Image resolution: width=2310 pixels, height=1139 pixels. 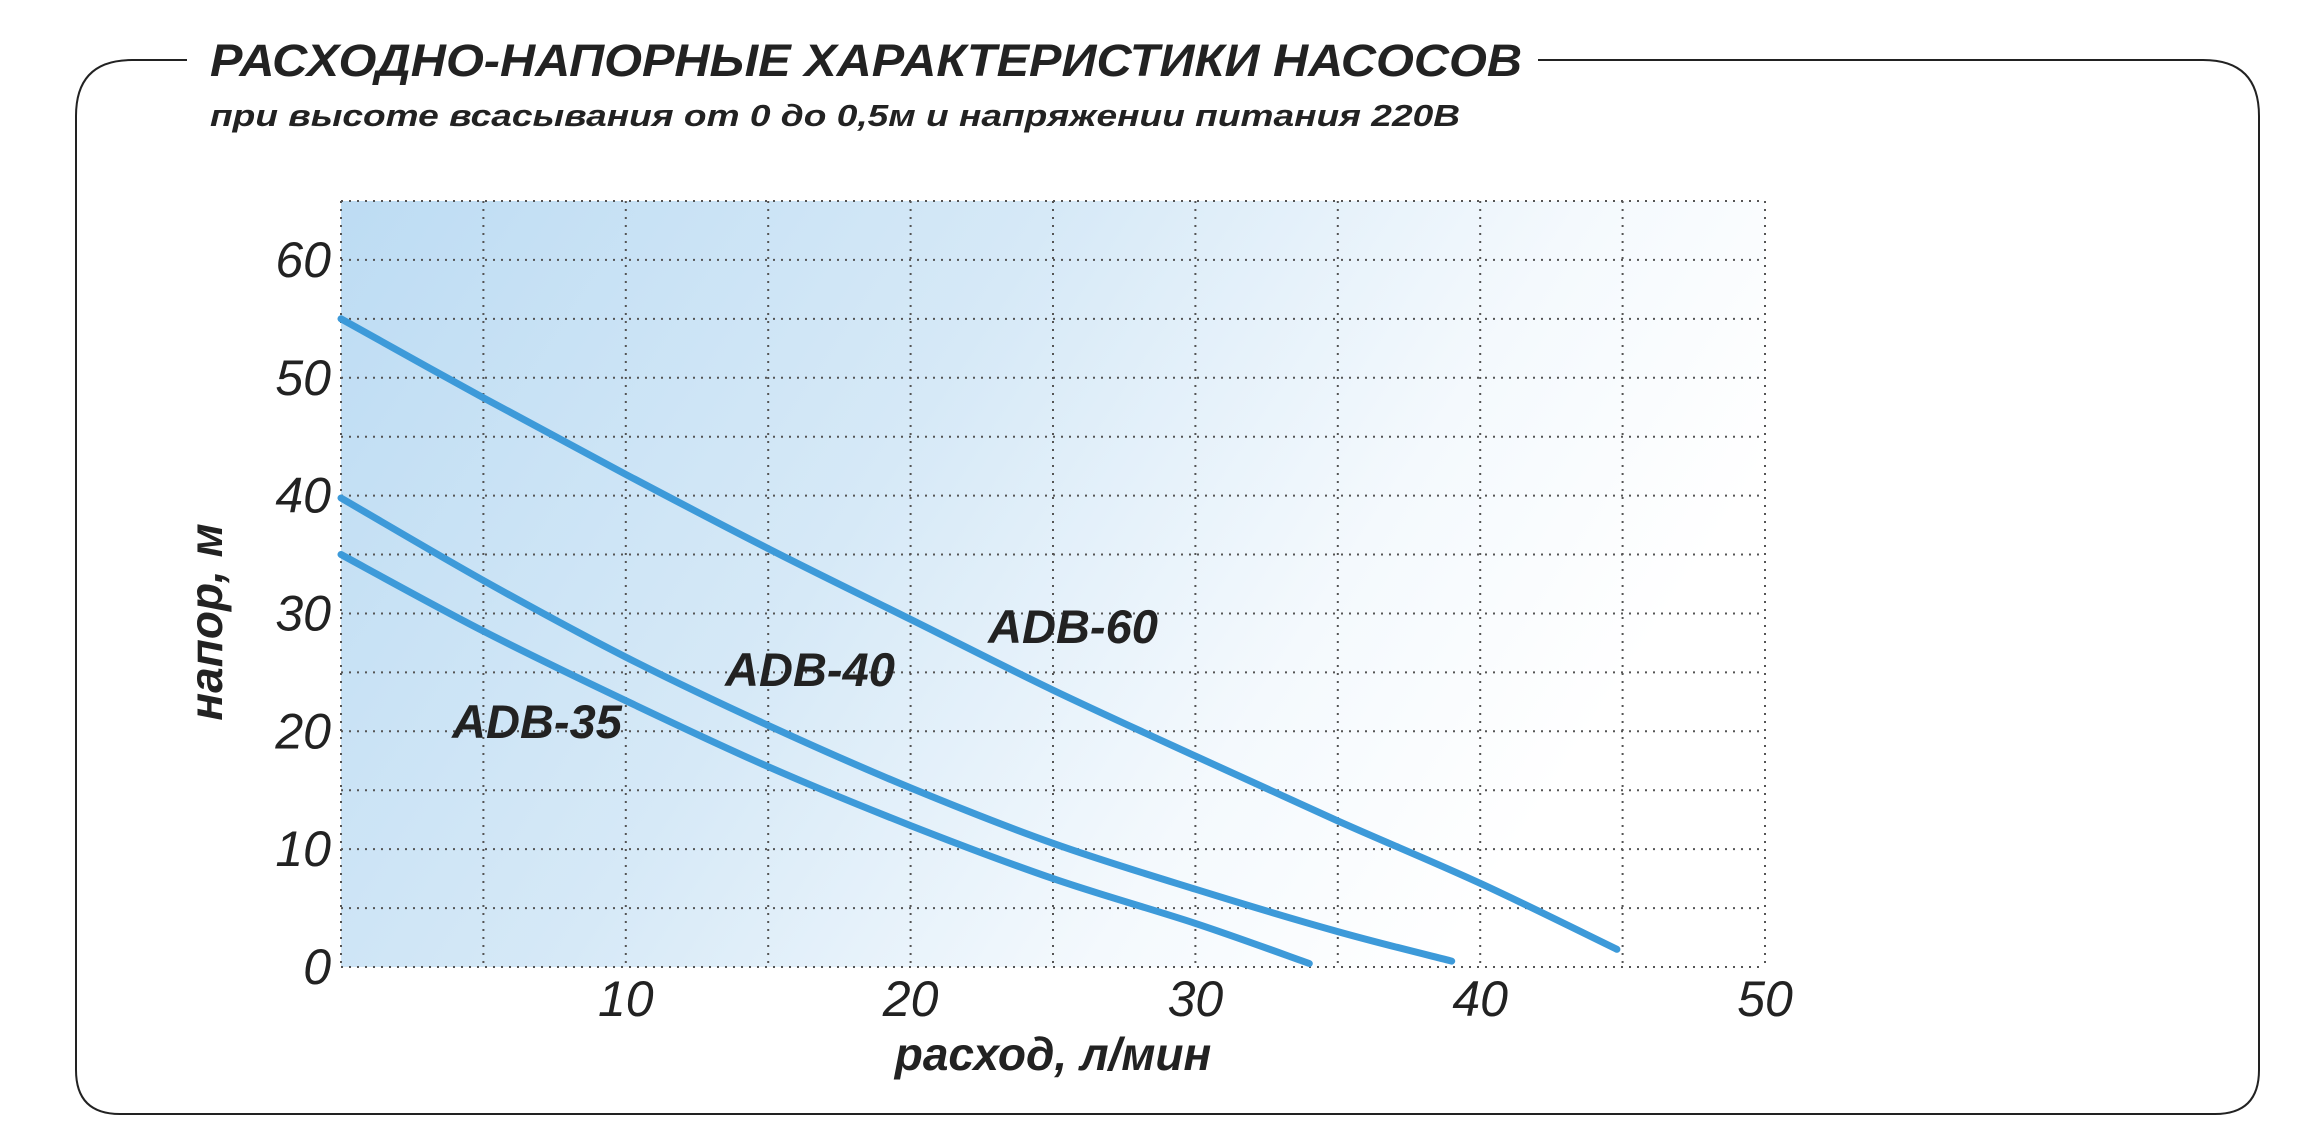 I want to click on x-tick-label: 10, so click(x=626, y=999).